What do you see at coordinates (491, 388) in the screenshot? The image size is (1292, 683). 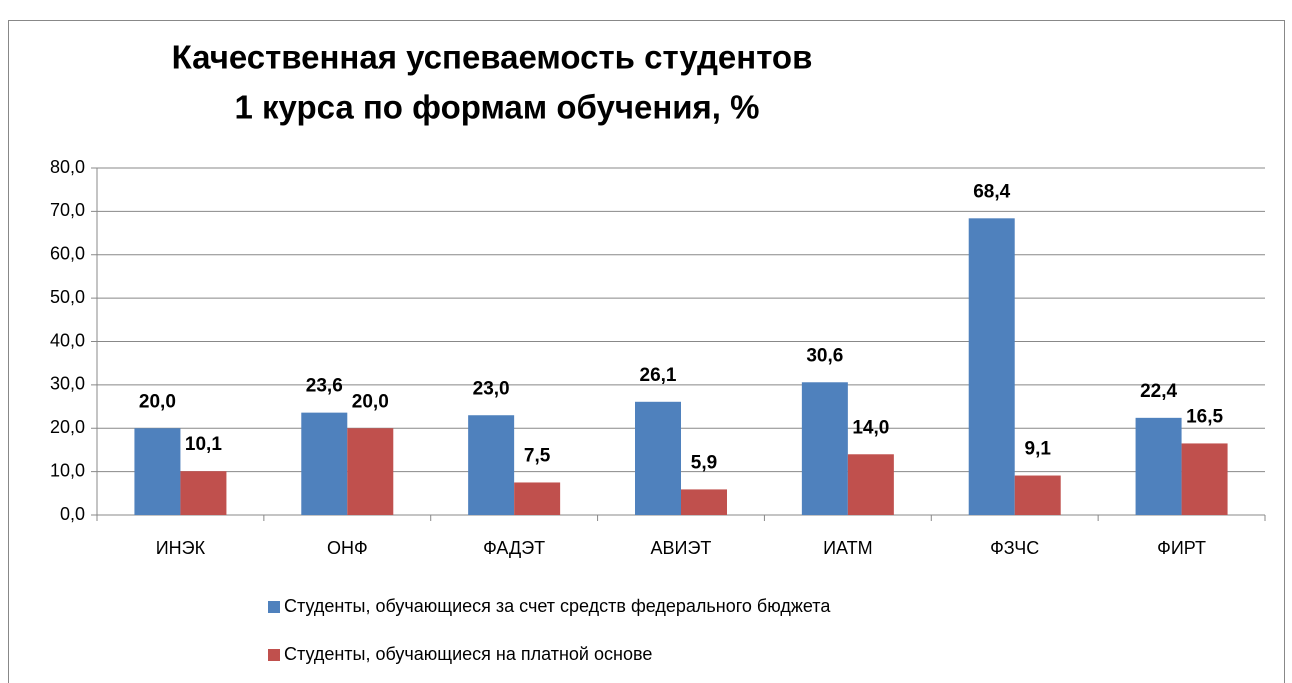 I see `value-label: 23,0` at bounding box center [491, 388].